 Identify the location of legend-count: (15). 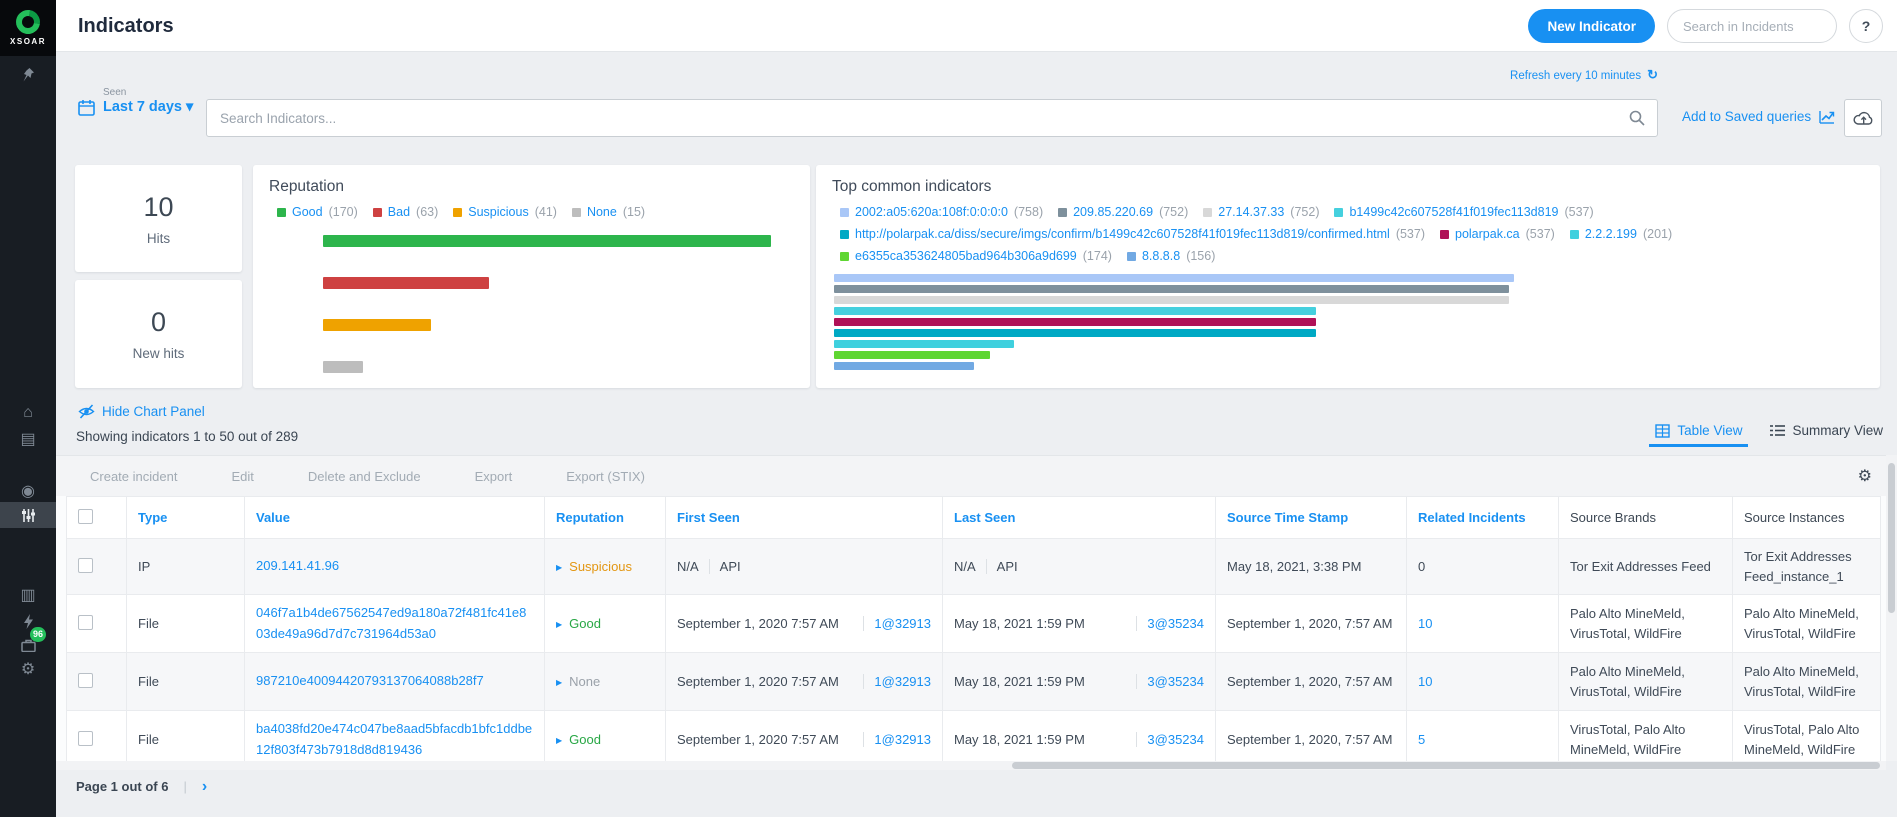
(634, 212).